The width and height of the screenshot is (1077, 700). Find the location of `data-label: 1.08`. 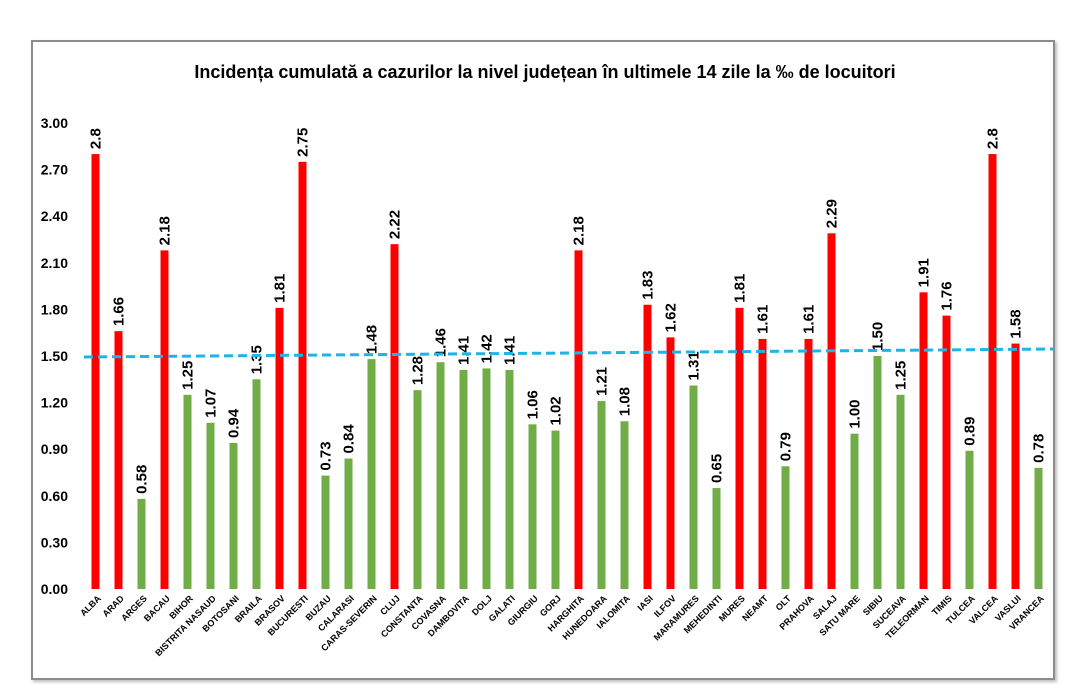

data-label: 1.08 is located at coordinates (625, 401).